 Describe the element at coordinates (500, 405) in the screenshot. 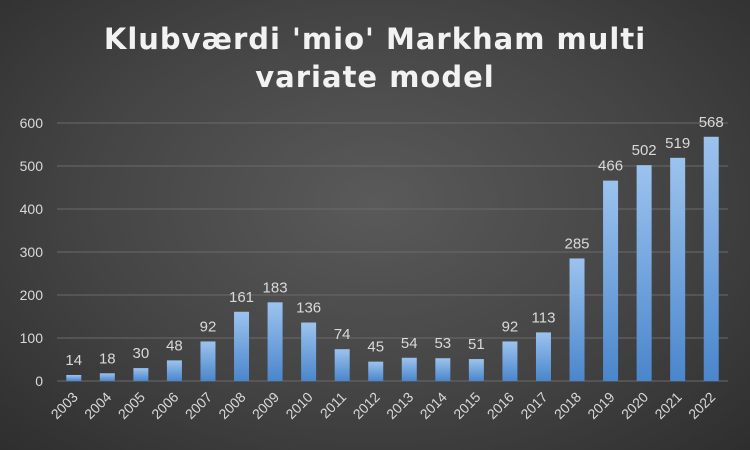

I see `x-tick-label-2016: 2016` at that location.